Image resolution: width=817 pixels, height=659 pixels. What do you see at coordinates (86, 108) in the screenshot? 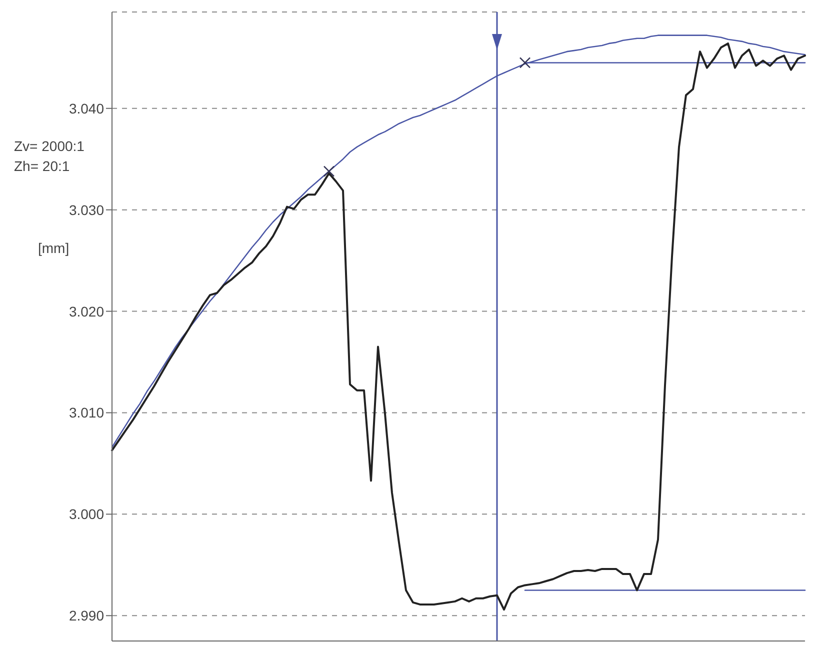
I see `y-tick-label: 3.040` at bounding box center [86, 108].